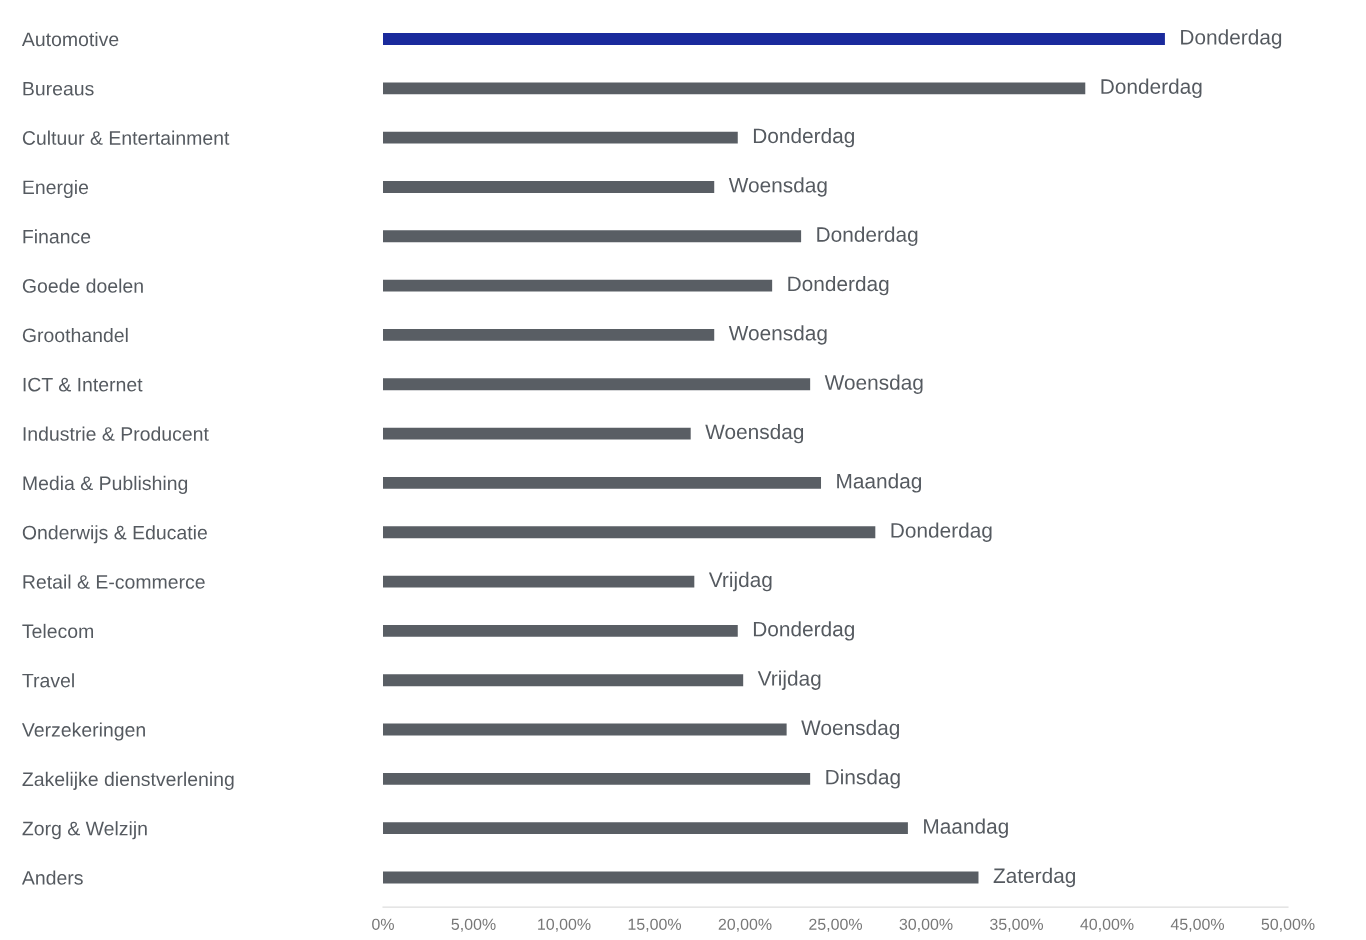  Describe the element at coordinates (52, 877) in the screenshot. I see `y-tick-label: Anders` at that location.